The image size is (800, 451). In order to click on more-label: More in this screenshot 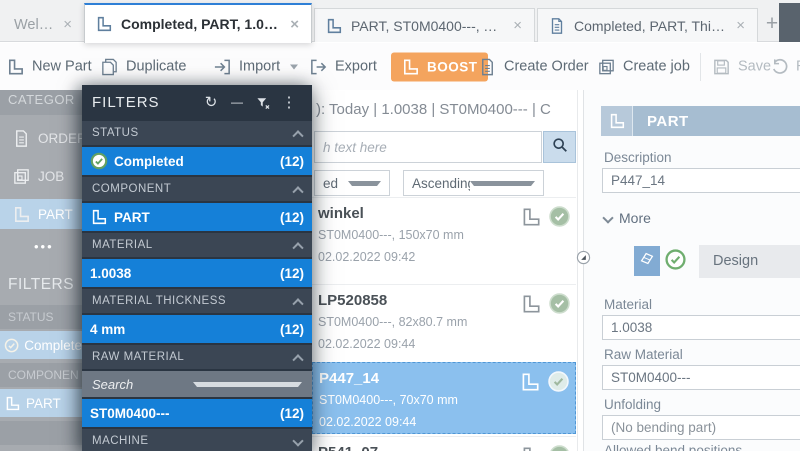, I will do `click(635, 218)`.